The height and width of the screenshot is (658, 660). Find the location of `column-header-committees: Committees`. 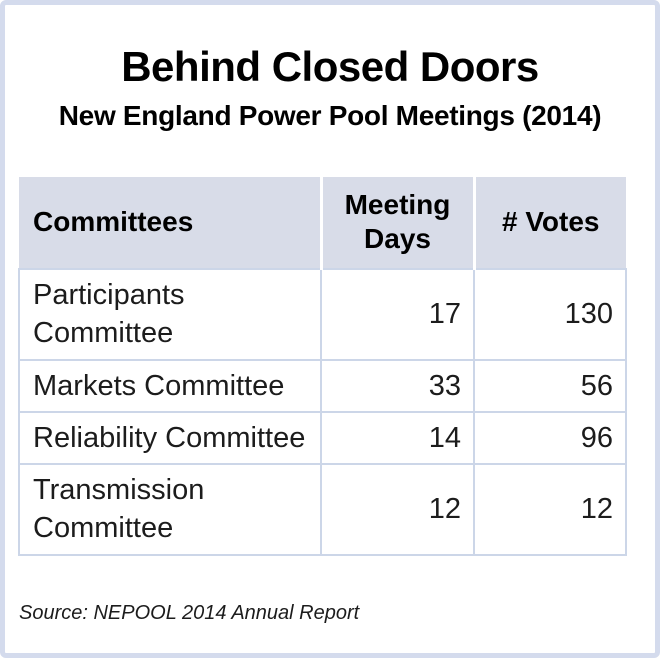

column-header-committees: Committees is located at coordinates (171, 222).